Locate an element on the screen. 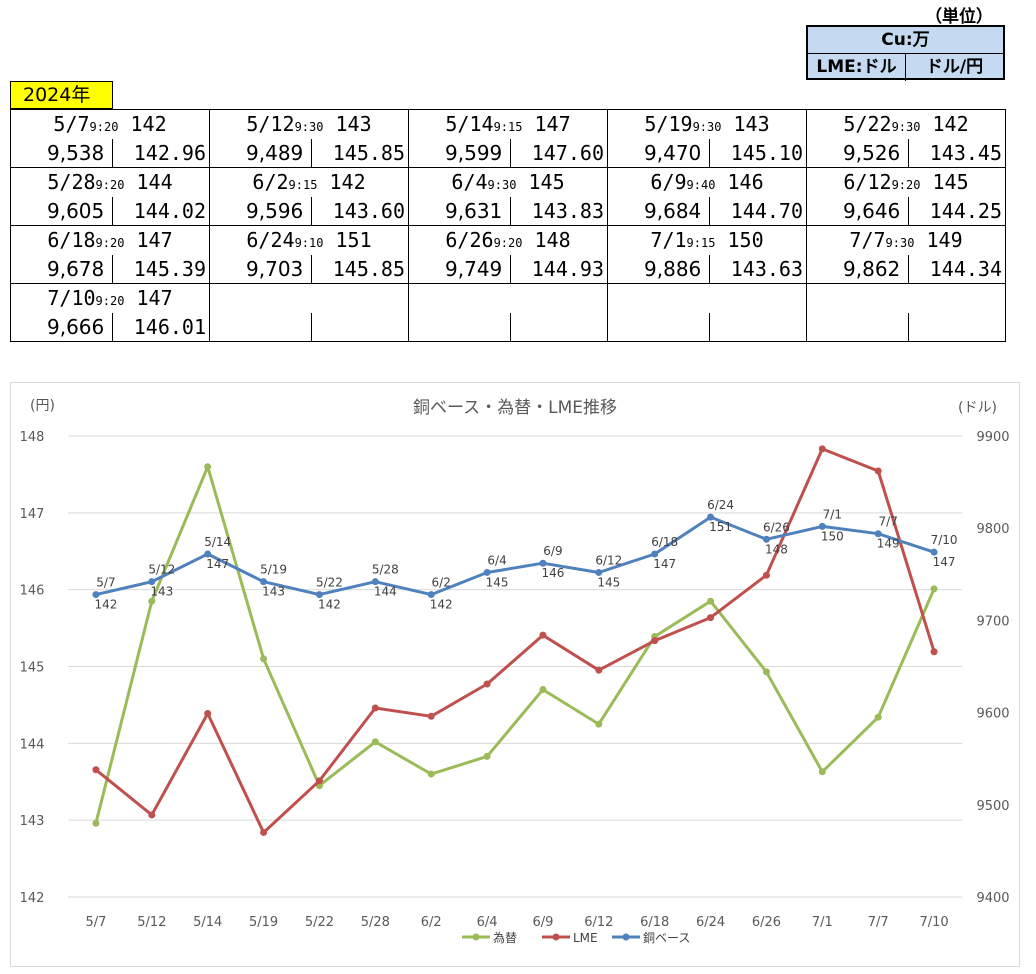 The image size is (1036, 974). quote-time: 9:20 is located at coordinates (110, 301).